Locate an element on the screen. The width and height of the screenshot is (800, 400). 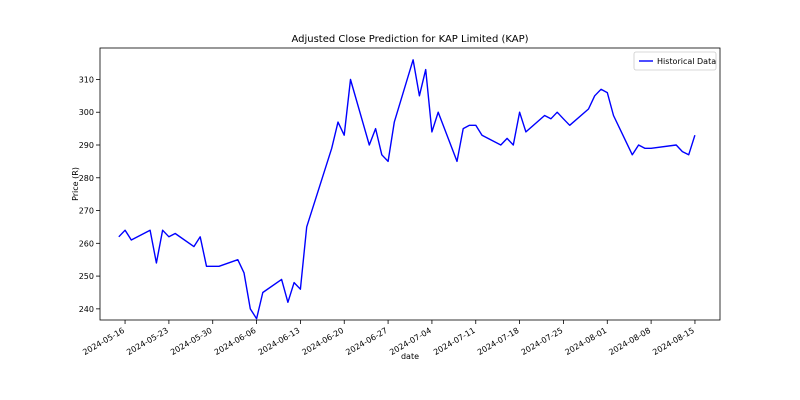
legend-box is located at coordinates (675, 61).